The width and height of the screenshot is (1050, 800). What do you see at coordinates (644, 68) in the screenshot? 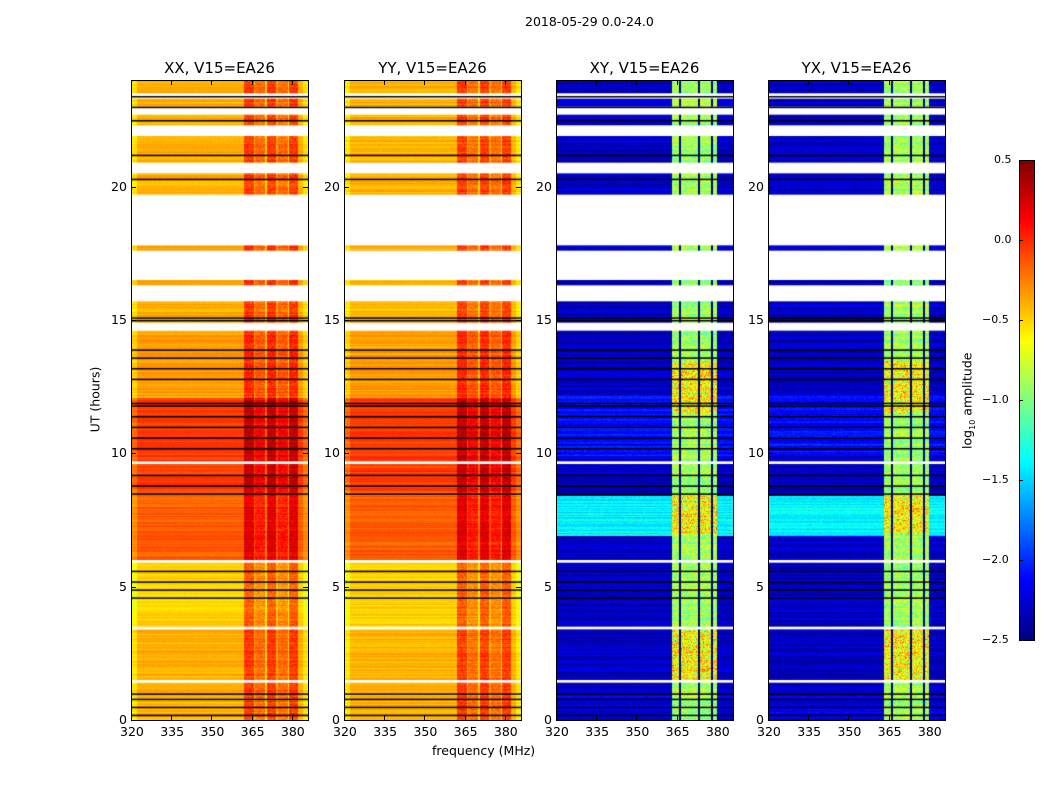
I see `panel-title: XY, V15=EA26` at bounding box center [644, 68].